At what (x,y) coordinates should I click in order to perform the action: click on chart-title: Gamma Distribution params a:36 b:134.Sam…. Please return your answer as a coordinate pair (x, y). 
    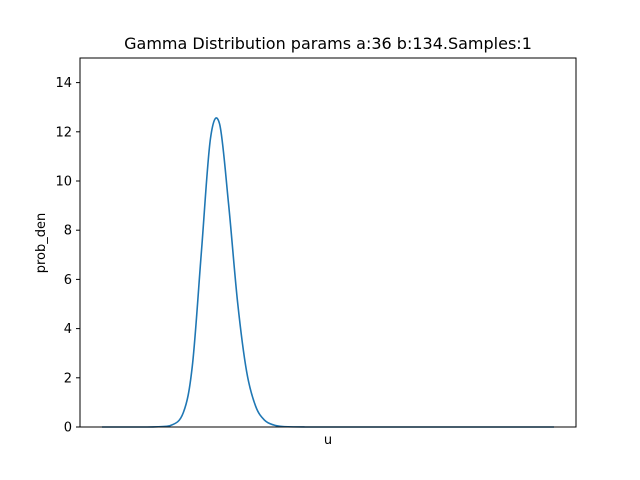
    Looking at the image, I should click on (328, 43).